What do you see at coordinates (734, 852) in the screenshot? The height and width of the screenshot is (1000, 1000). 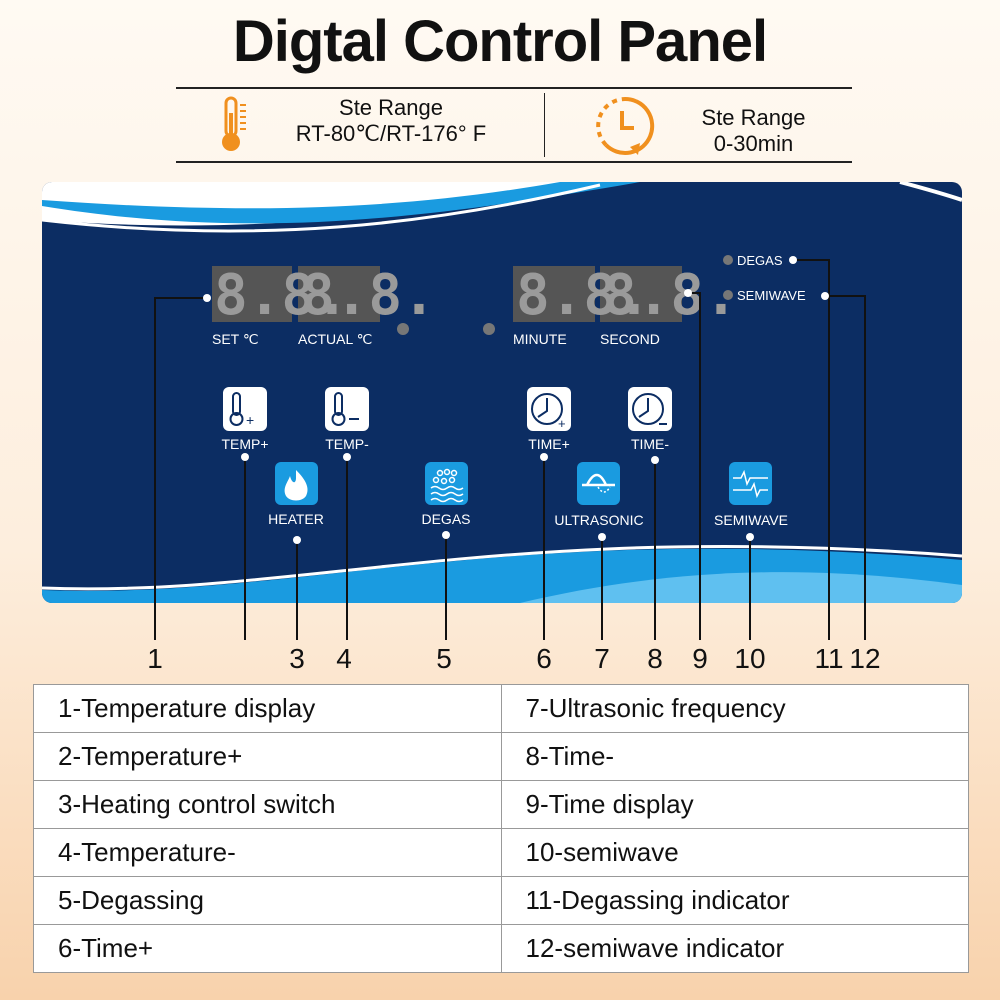 I see `legend-item: 10-semiwave` at bounding box center [734, 852].